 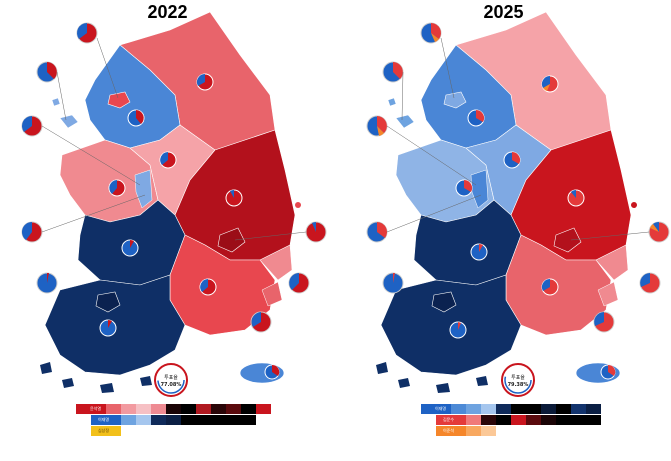 I want to click on year-title-2025: 2025, so click(x=503, y=12).